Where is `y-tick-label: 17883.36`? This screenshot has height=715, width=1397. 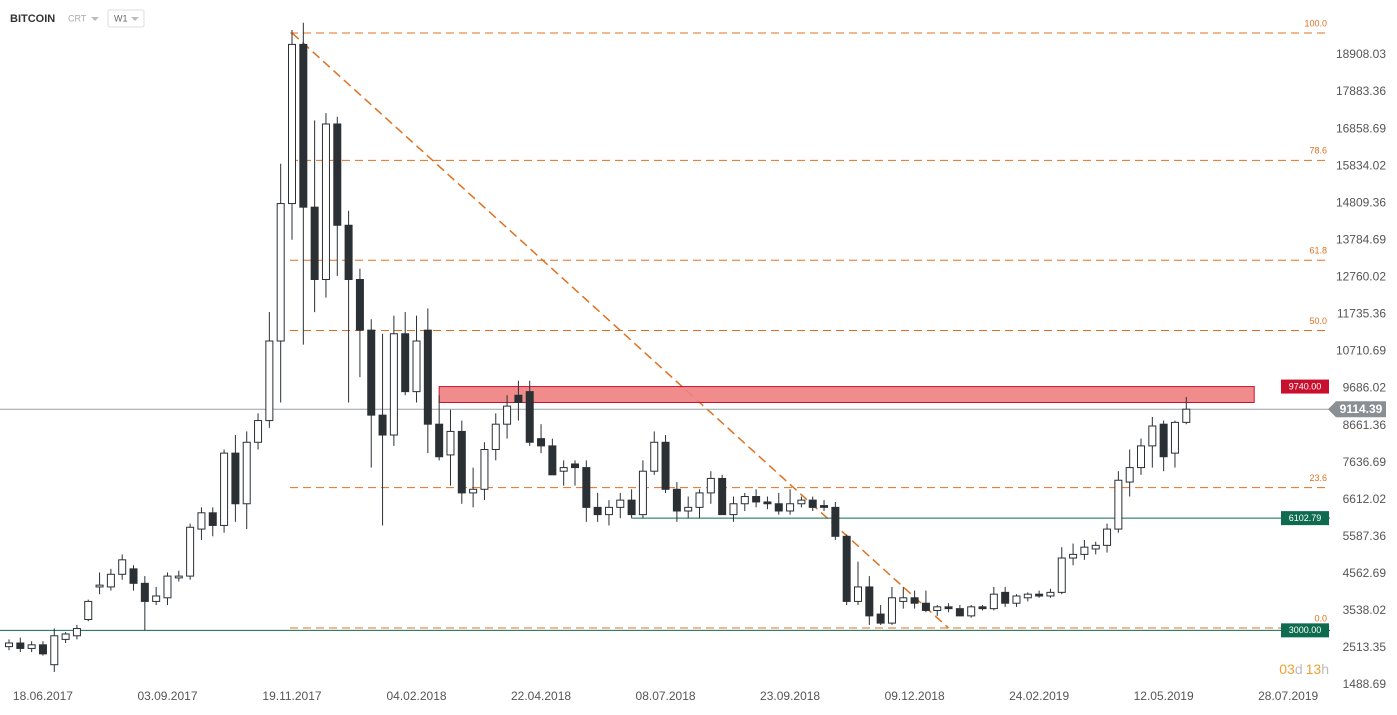 y-tick-label: 17883.36 is located at coordinates (1361, 91).